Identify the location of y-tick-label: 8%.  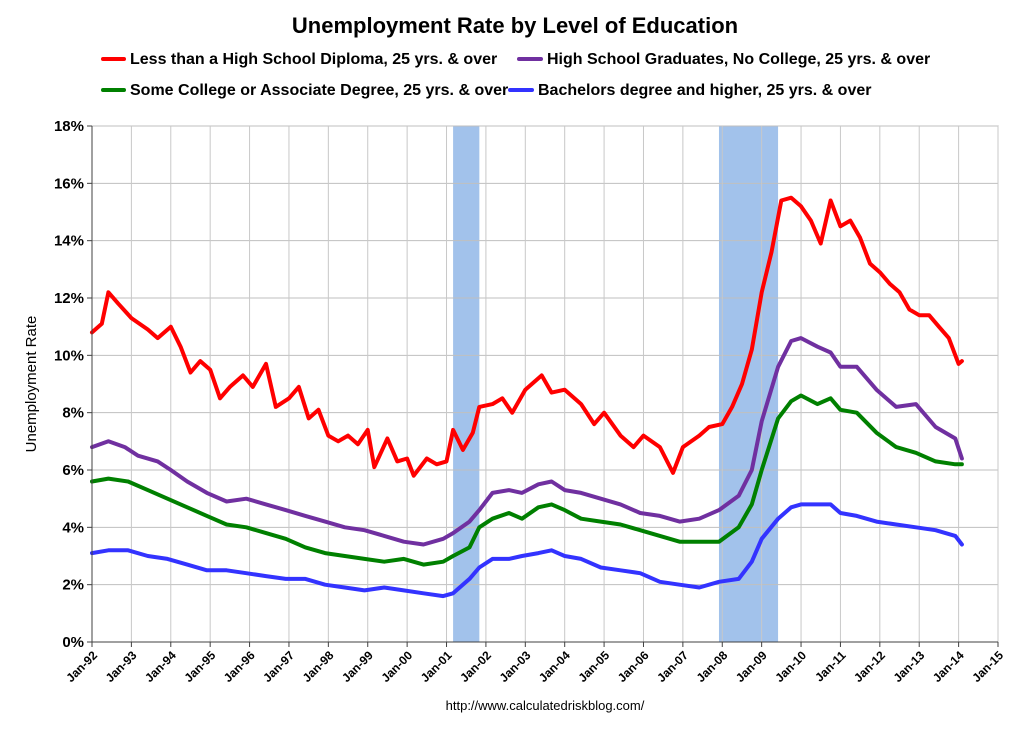
(73, 413).